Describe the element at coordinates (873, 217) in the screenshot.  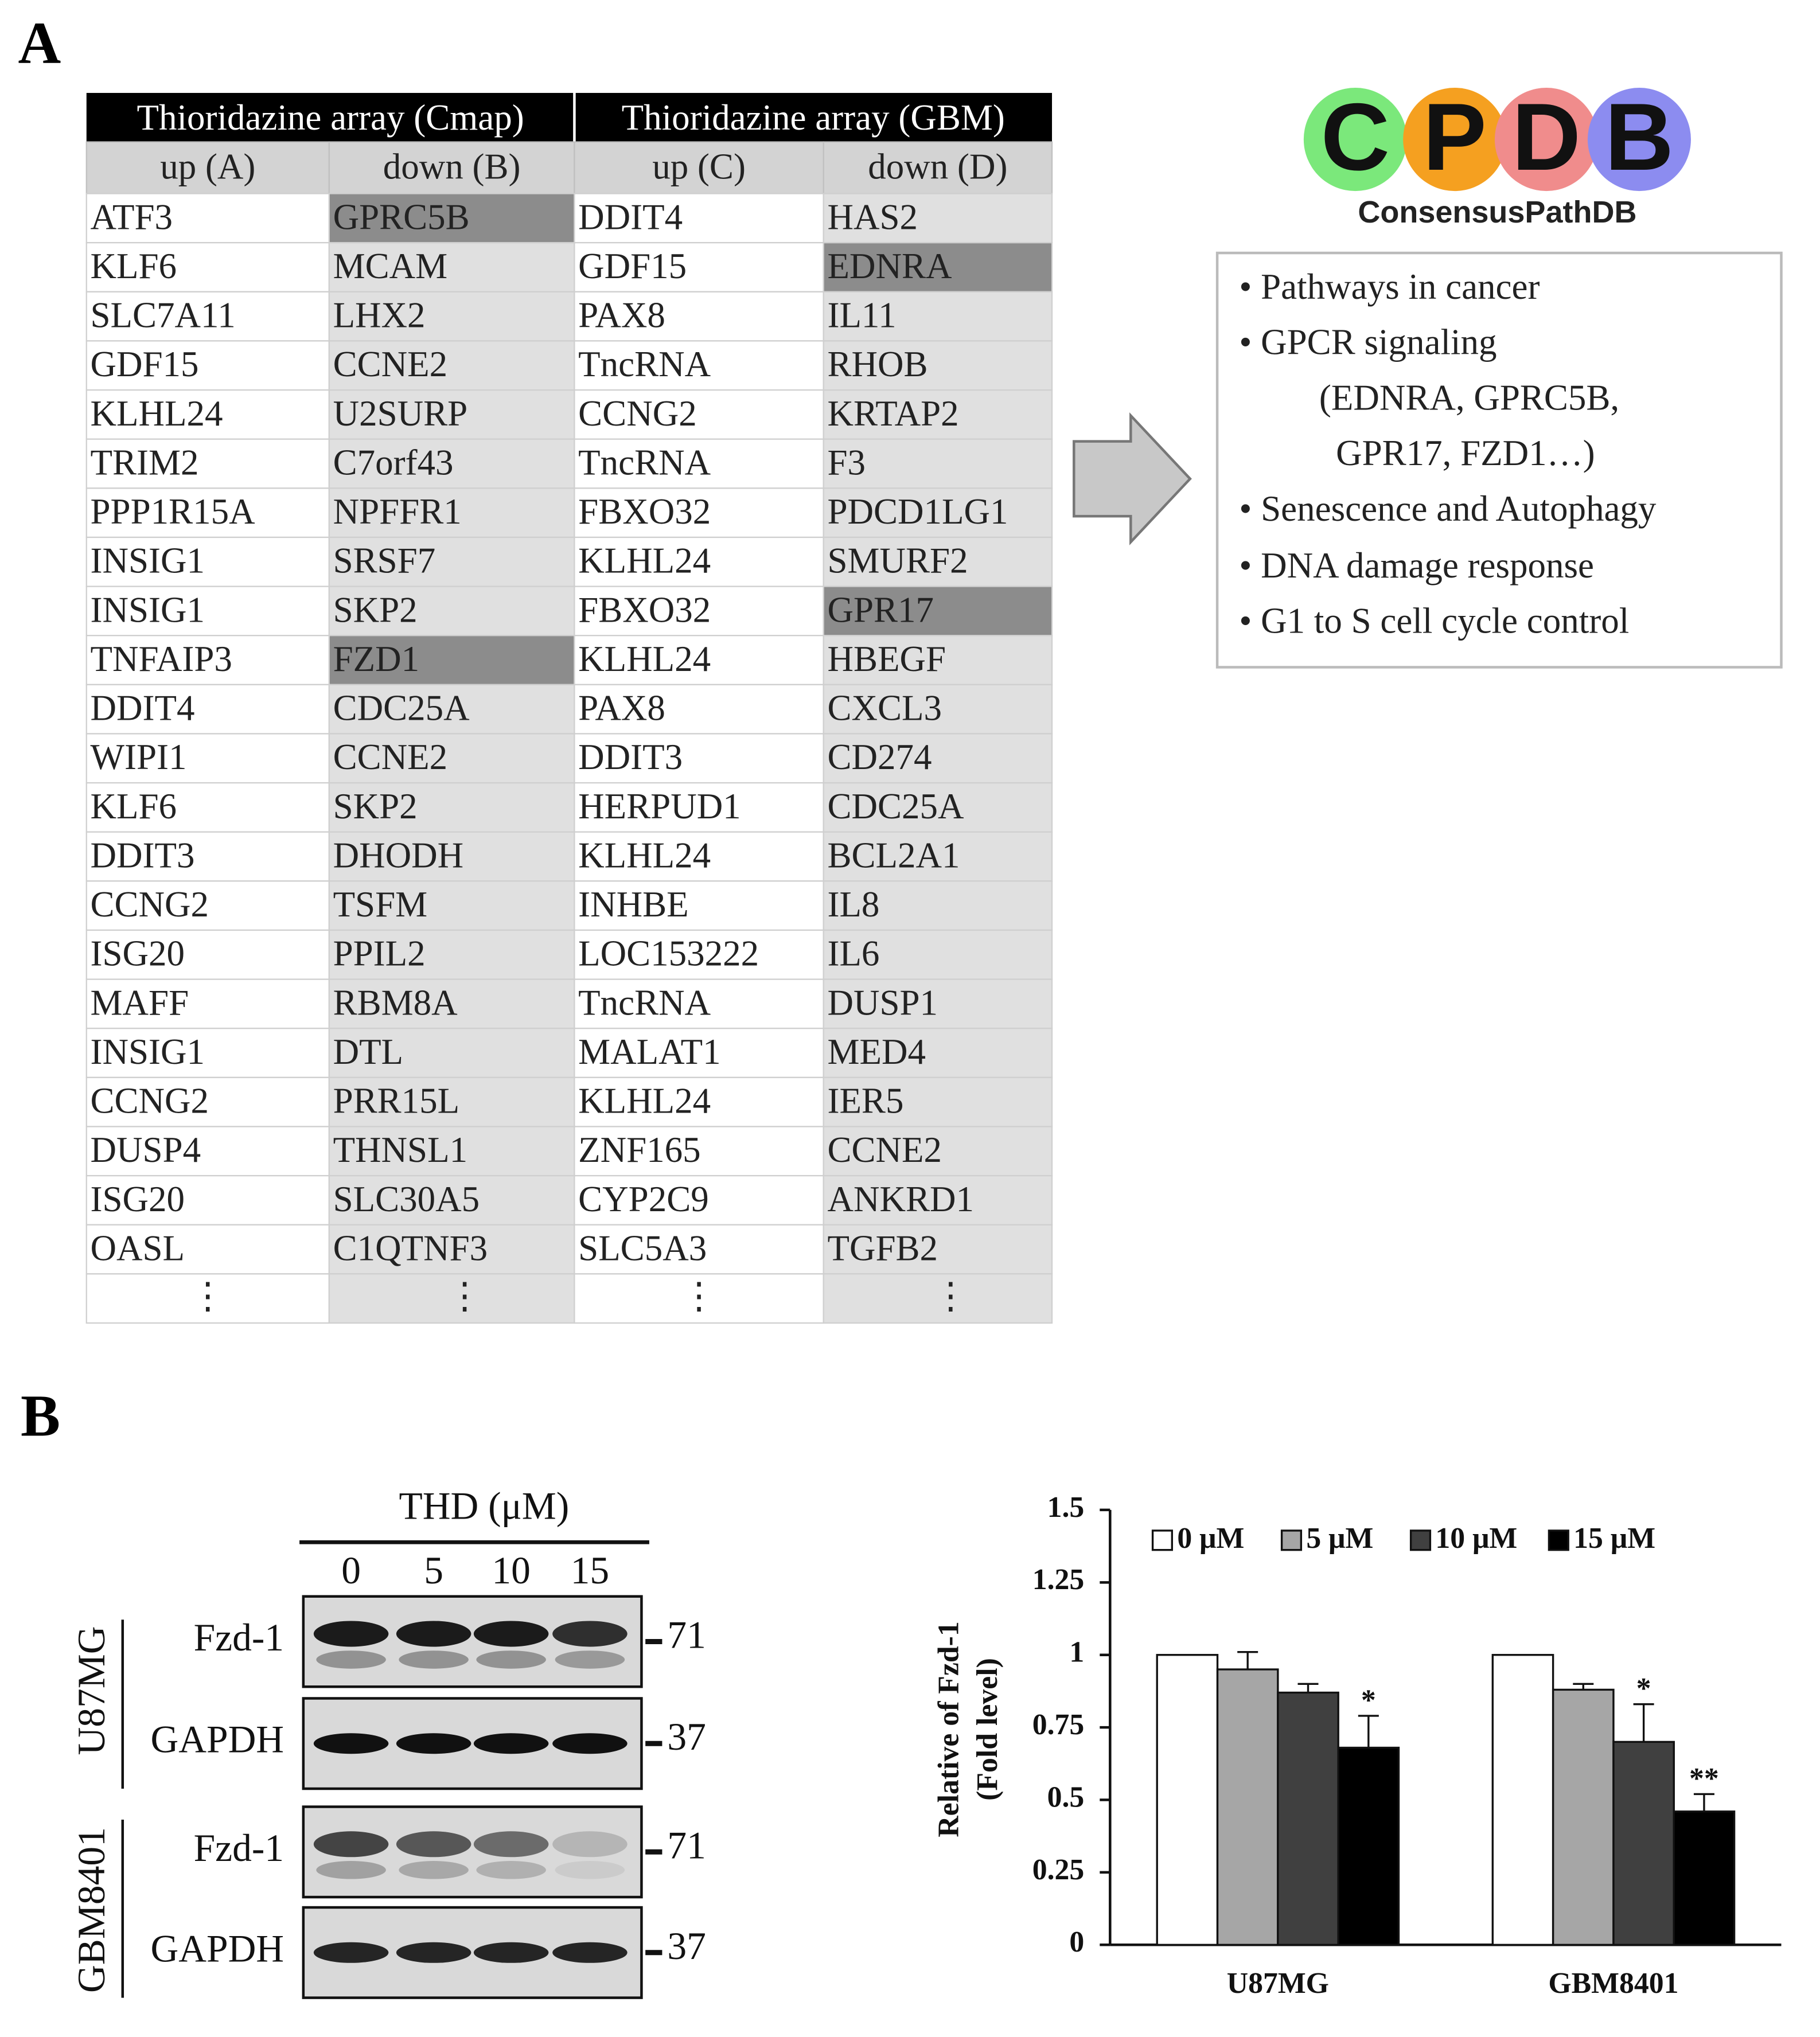
I see `gene-name: HAS2` at that location.